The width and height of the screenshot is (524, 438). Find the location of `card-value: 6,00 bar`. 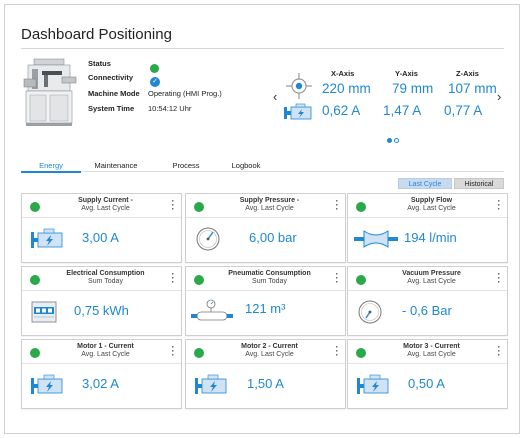

card-value: 6,00 bar is located at coordinates (273, 237).